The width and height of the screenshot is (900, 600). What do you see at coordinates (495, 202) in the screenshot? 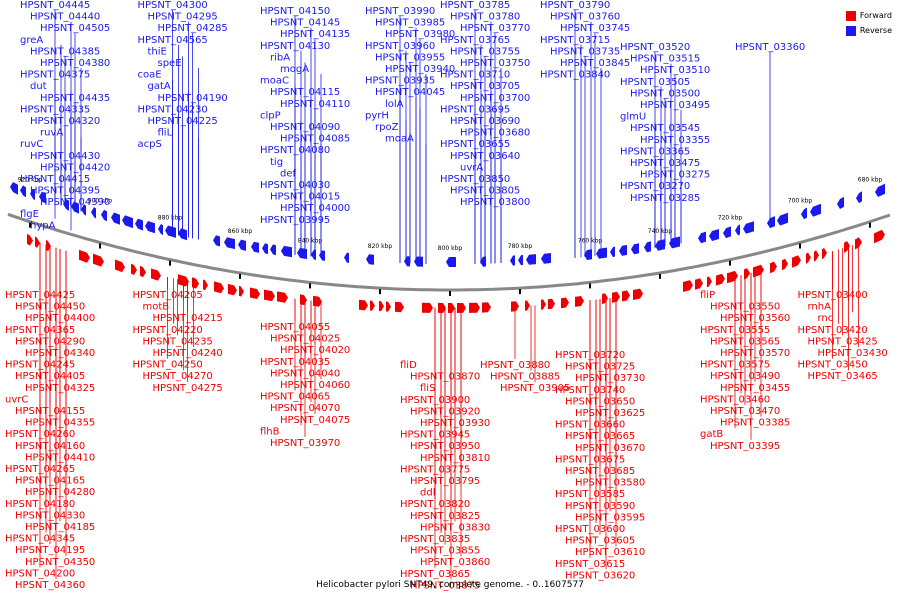
I see `reverse-gene-label: HPSNT_03800` at bounding box center [495, 202].